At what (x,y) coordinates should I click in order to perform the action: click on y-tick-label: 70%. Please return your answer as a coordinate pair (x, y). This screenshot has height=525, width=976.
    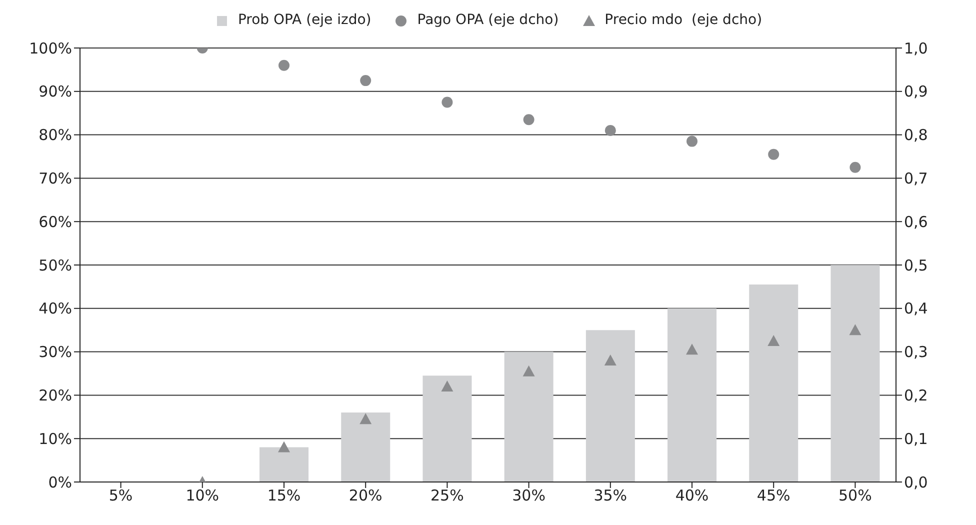
    Looking at the image, I should click on (55, 179).